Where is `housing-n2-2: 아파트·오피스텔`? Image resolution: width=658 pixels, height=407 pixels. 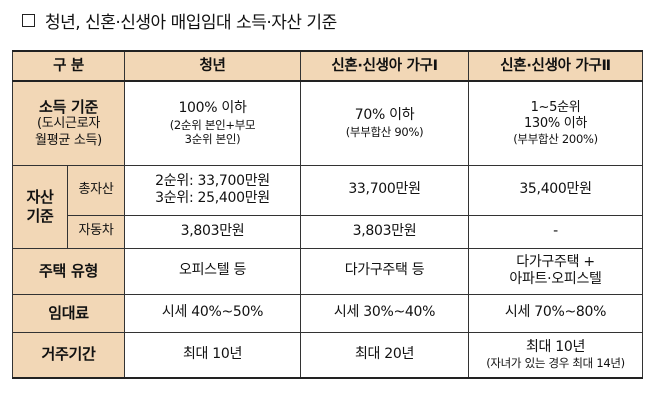 housing-n2-2: 아파트·오피스텔 is located at coordinates (555, 279).